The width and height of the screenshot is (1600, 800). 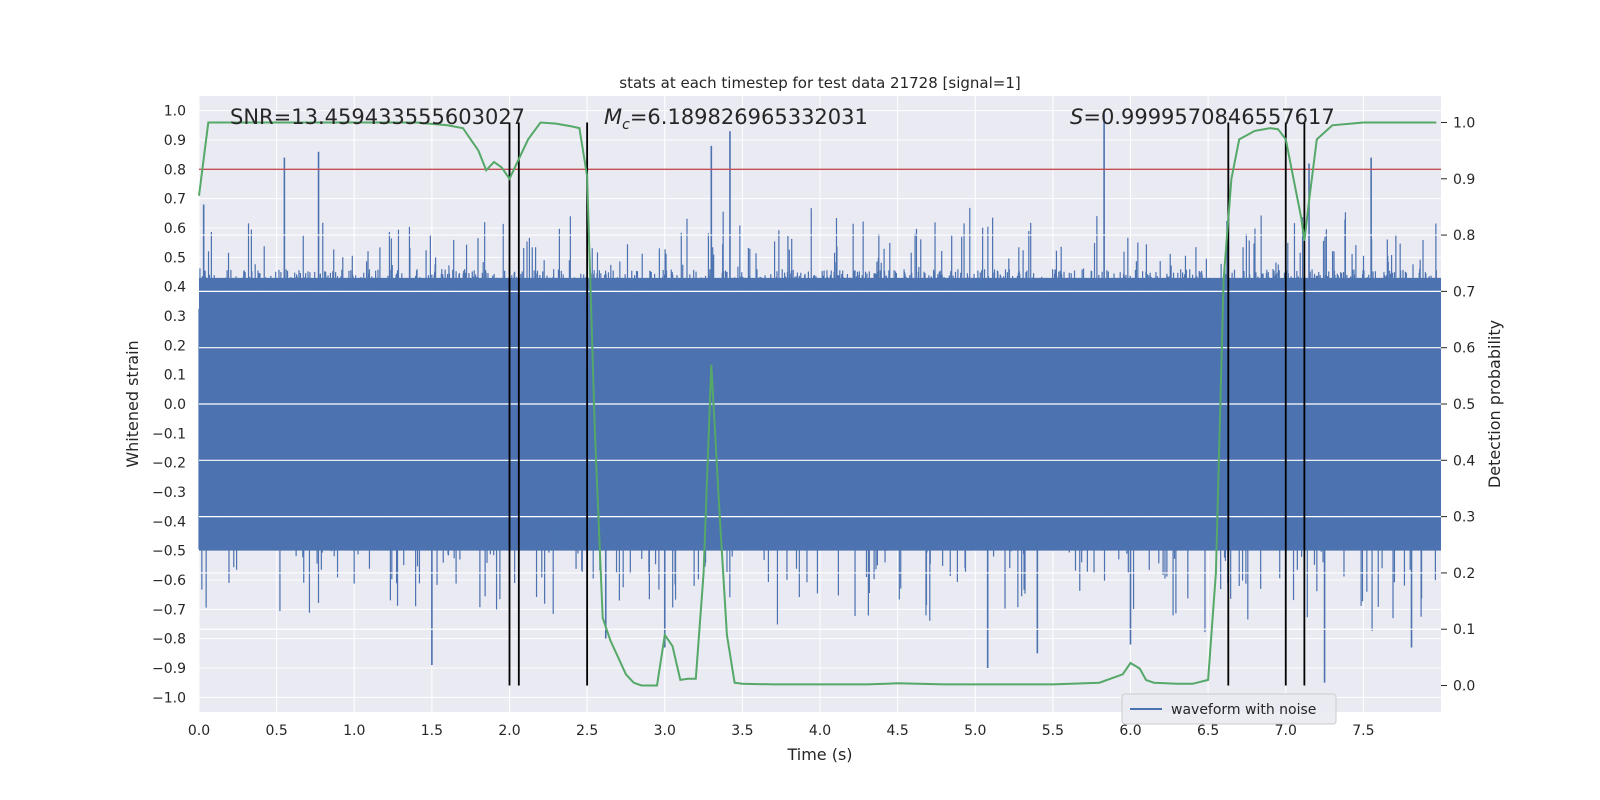 What do you see at coordinates (169, 434) in the screenshot?
I see `y-tick-label: −0.1` at bounding box center [169, 434].